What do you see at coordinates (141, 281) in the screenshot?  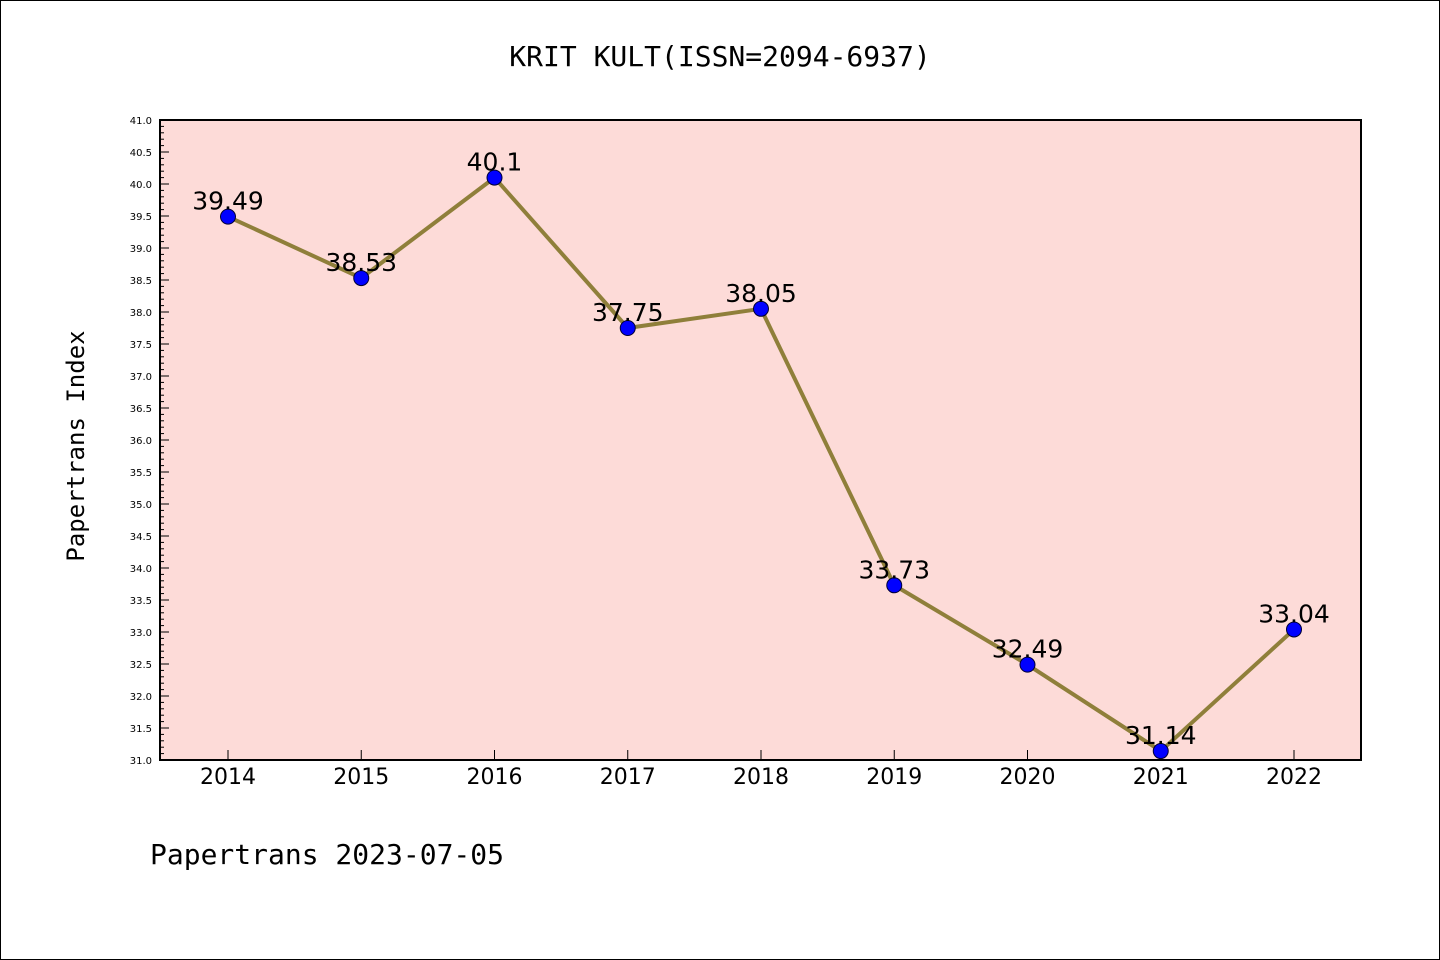 I see `y-tick-label: 38.5` at bounding box center [141, 281].